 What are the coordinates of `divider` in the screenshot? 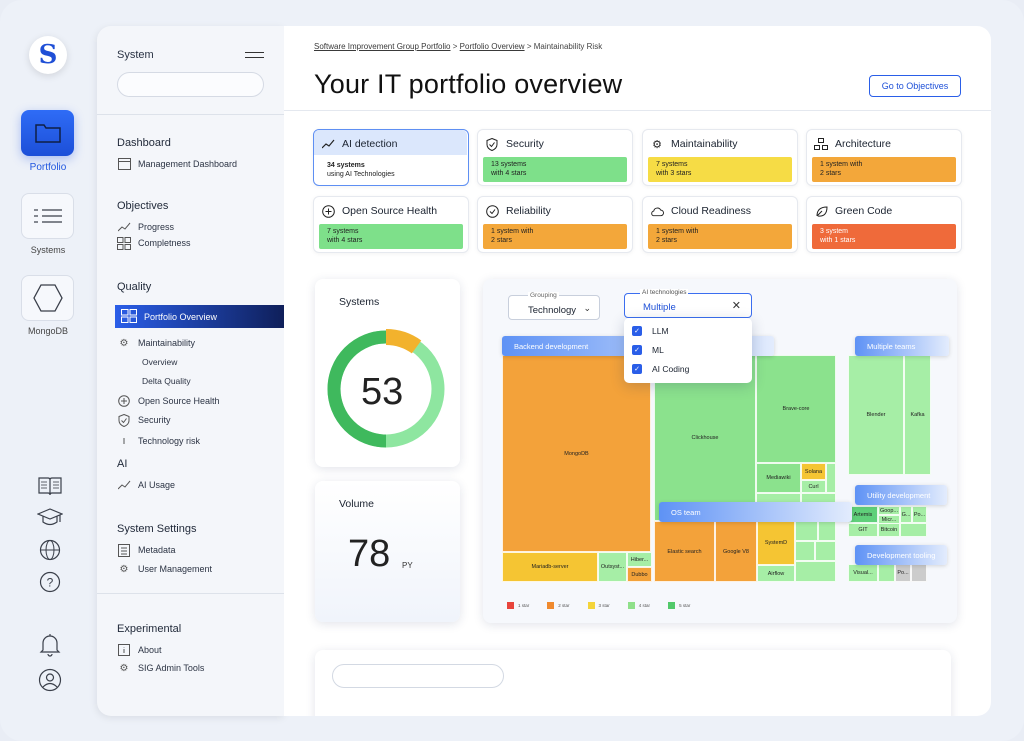 It's located at (190, 114).